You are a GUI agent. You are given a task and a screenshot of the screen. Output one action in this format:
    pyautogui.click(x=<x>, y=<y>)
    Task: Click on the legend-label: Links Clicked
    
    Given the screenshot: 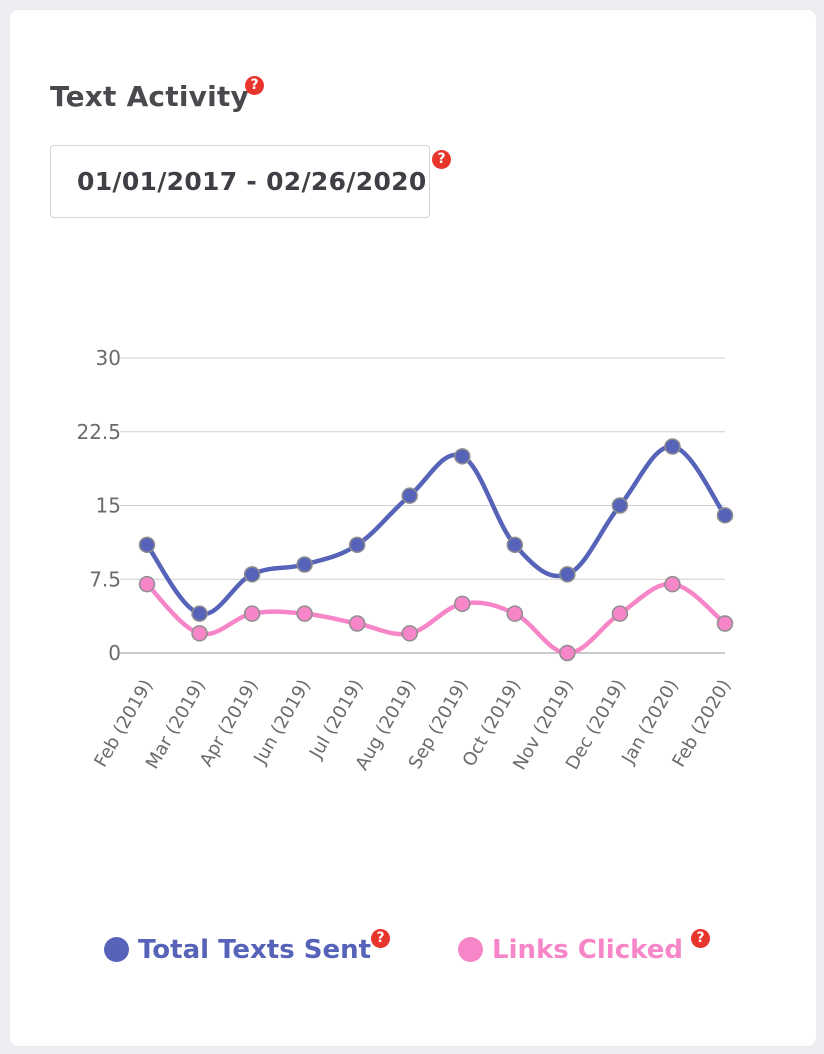 What is the action you would take?
    pyautogui.click(x=587, y=950)
    